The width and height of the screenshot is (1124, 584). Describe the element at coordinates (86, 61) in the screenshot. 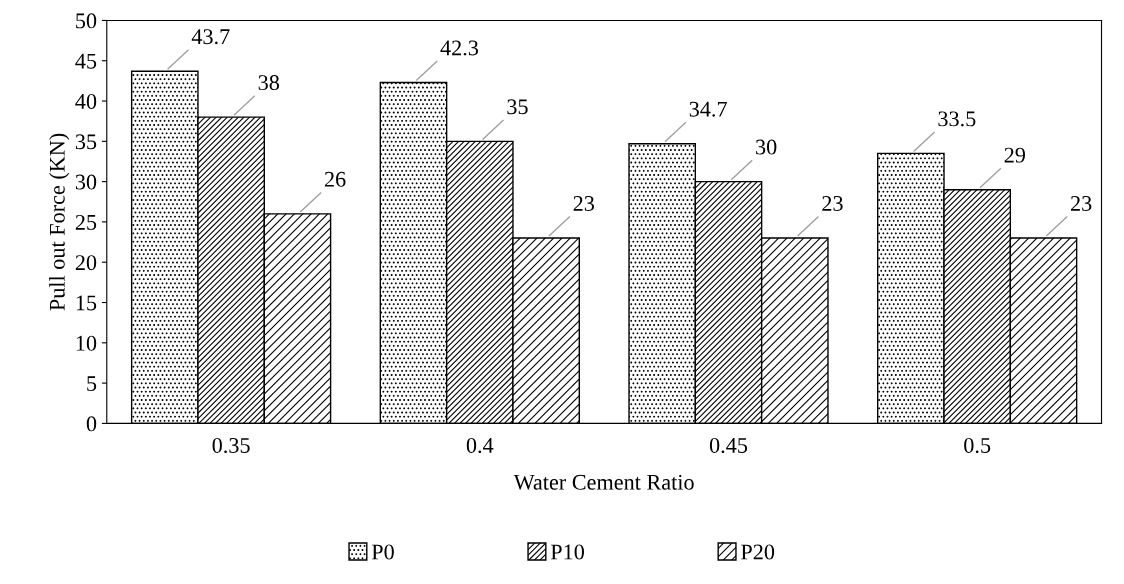

I see `y-tick-label: 45` at that location.